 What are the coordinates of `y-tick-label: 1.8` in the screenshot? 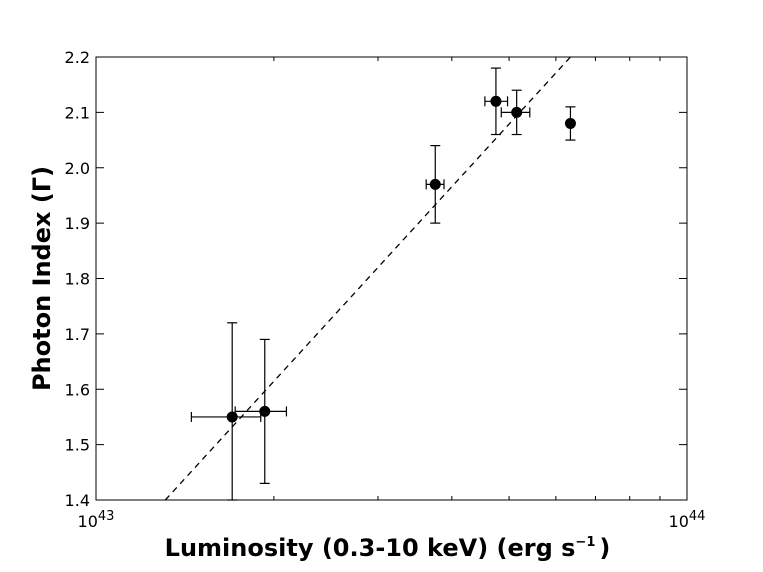 It's located at (77, 279).